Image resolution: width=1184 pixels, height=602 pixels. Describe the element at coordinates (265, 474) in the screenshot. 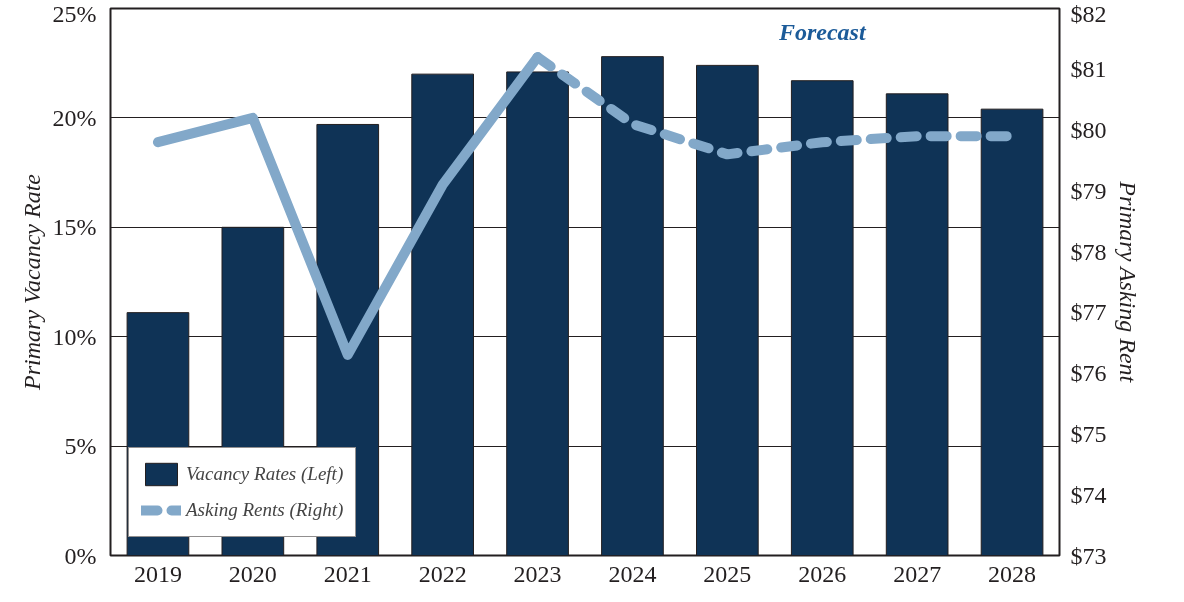

I see `legend-label: Vacancy Rates (Left)` at that location.